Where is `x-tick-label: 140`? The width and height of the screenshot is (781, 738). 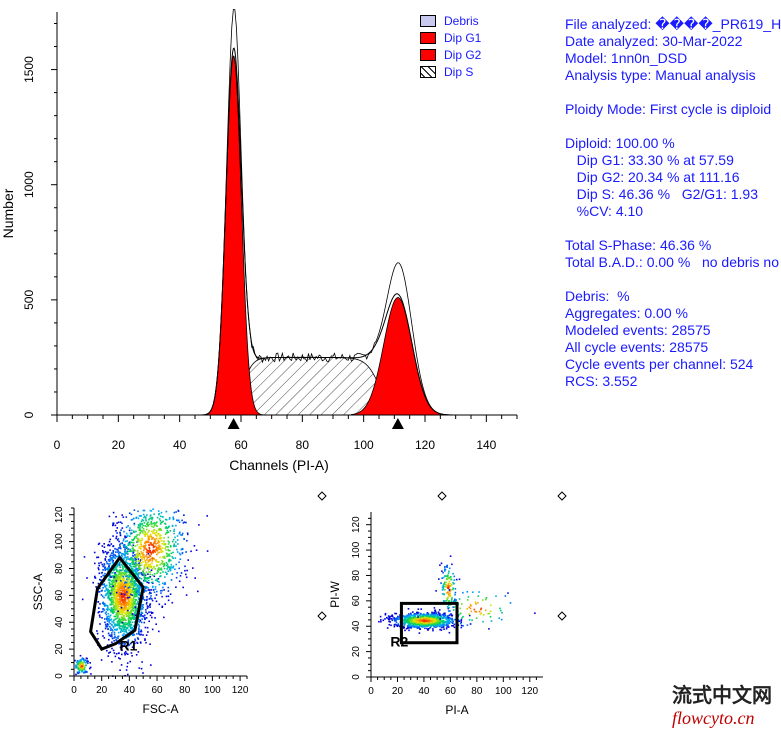
x-tick-label: 140 is located at coordinates (486, 445).